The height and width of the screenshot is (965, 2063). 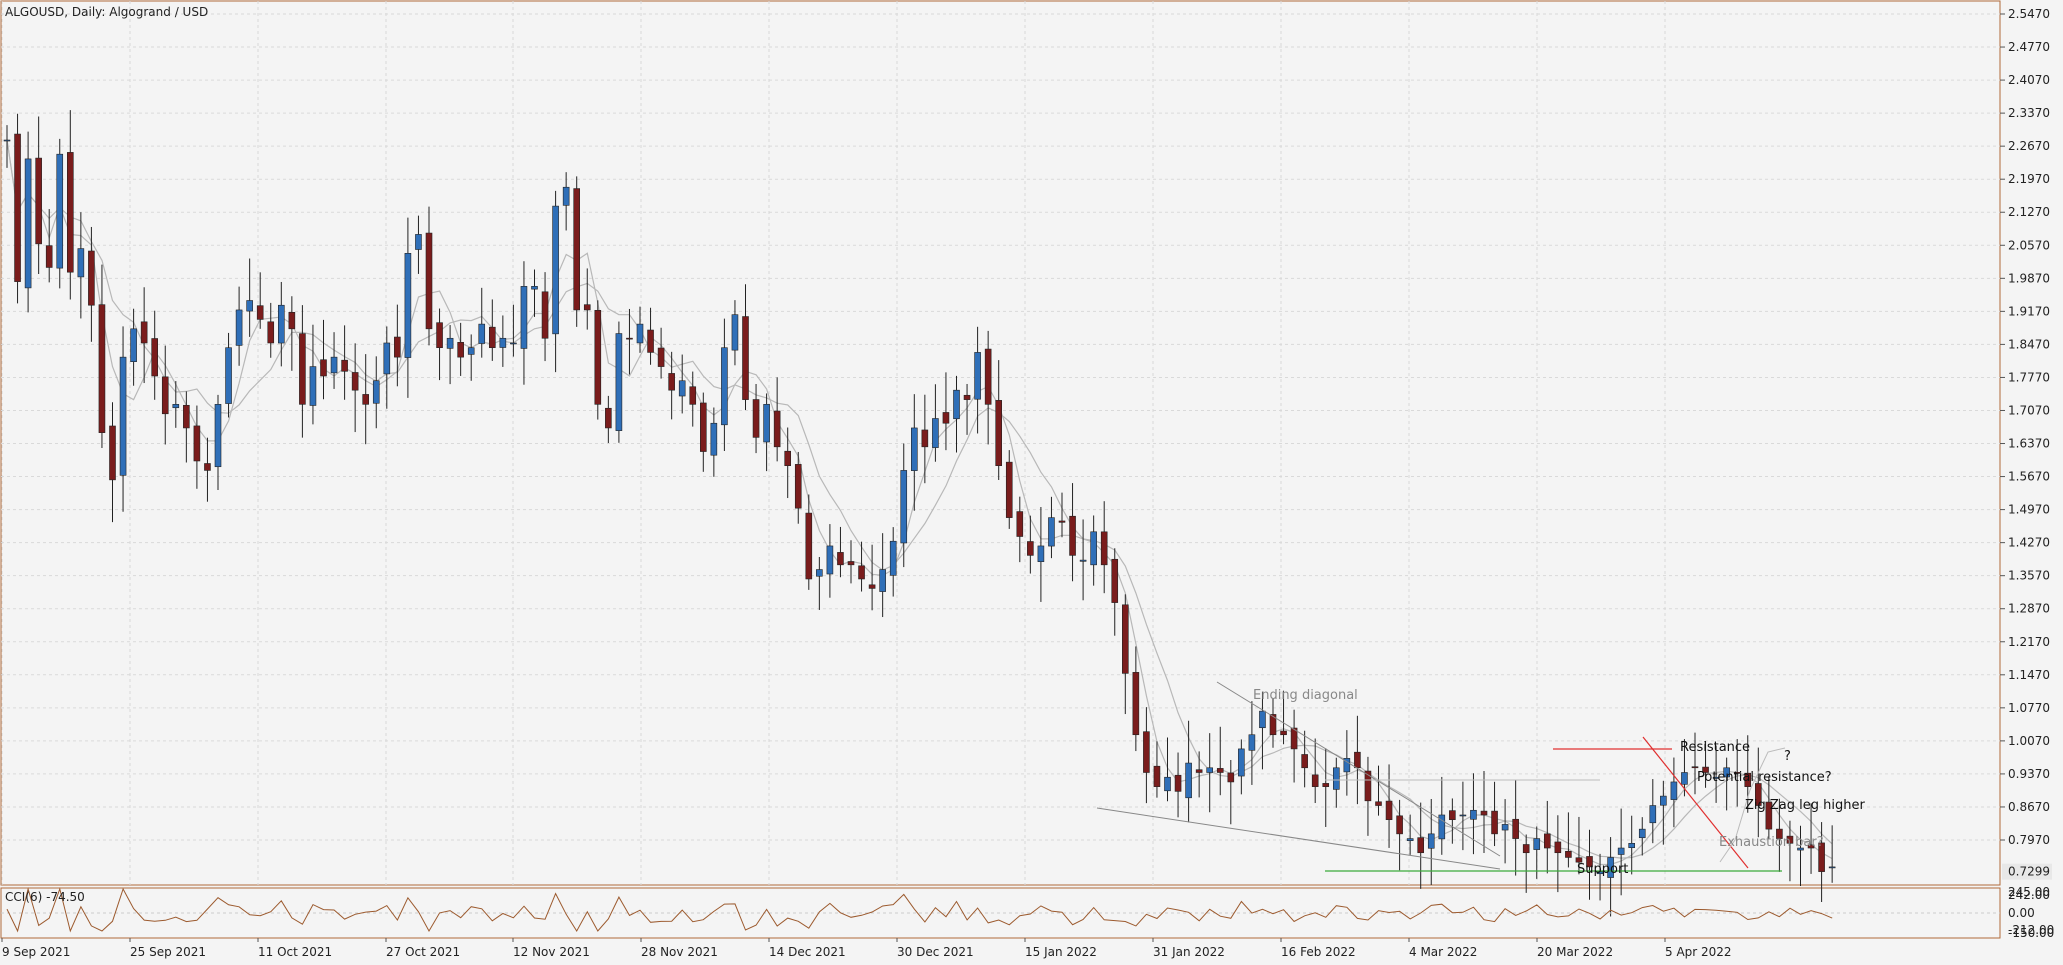 I want to click on y-tick-label: 1.3570, so click(x=2029, y=576).